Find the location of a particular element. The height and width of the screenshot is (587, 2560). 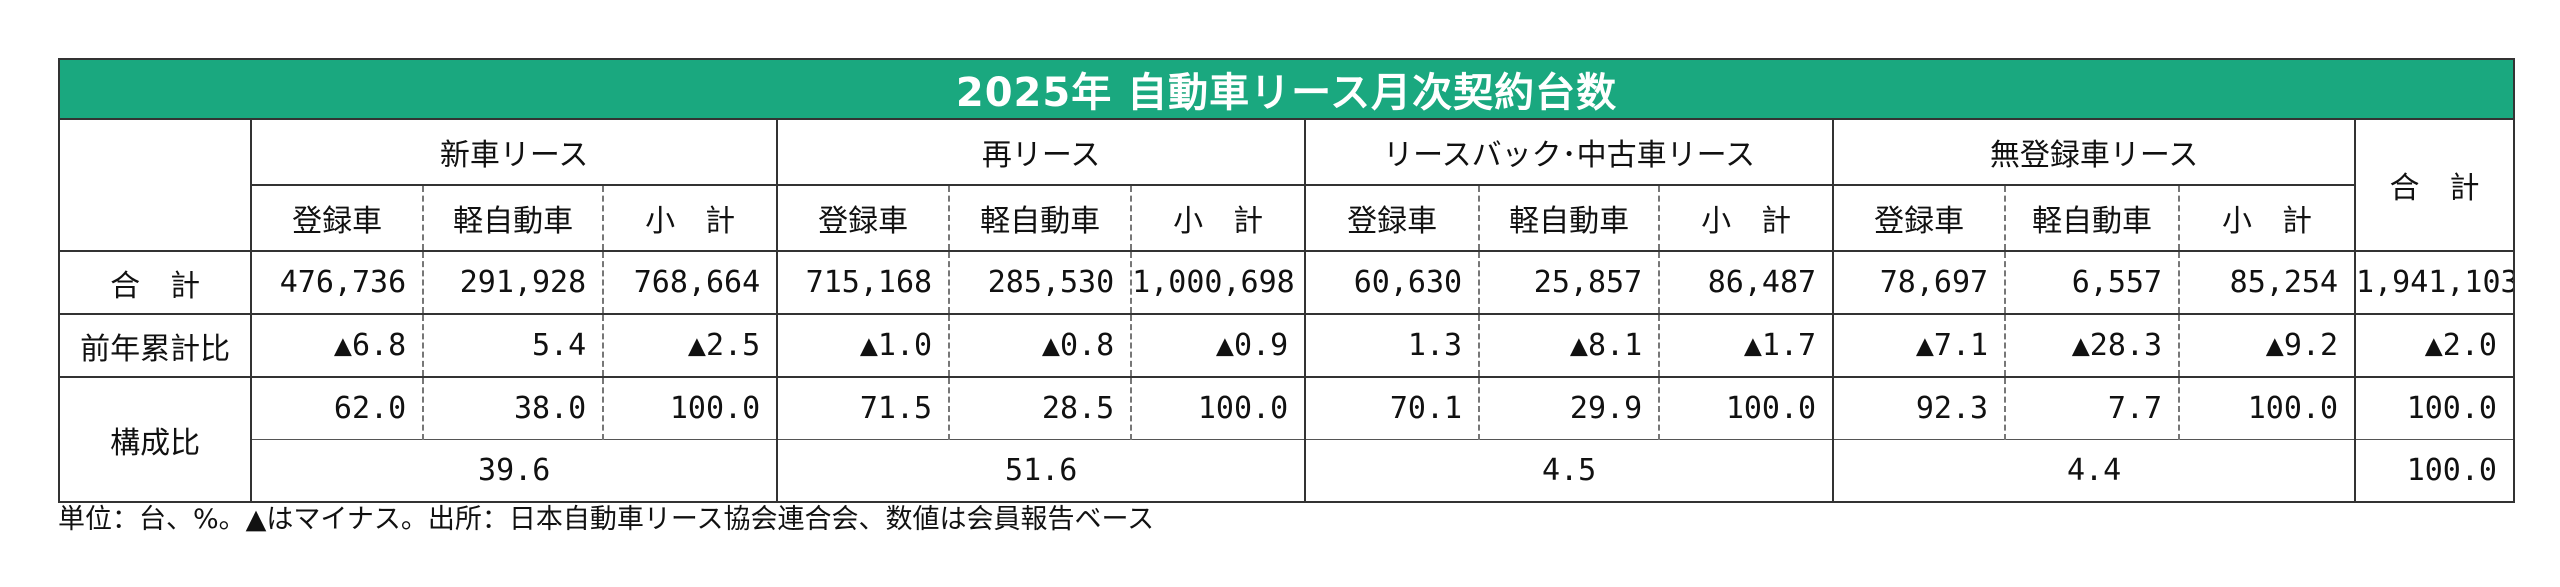

cell-value: ▲7.1 is located at coordinates (1919, 345).